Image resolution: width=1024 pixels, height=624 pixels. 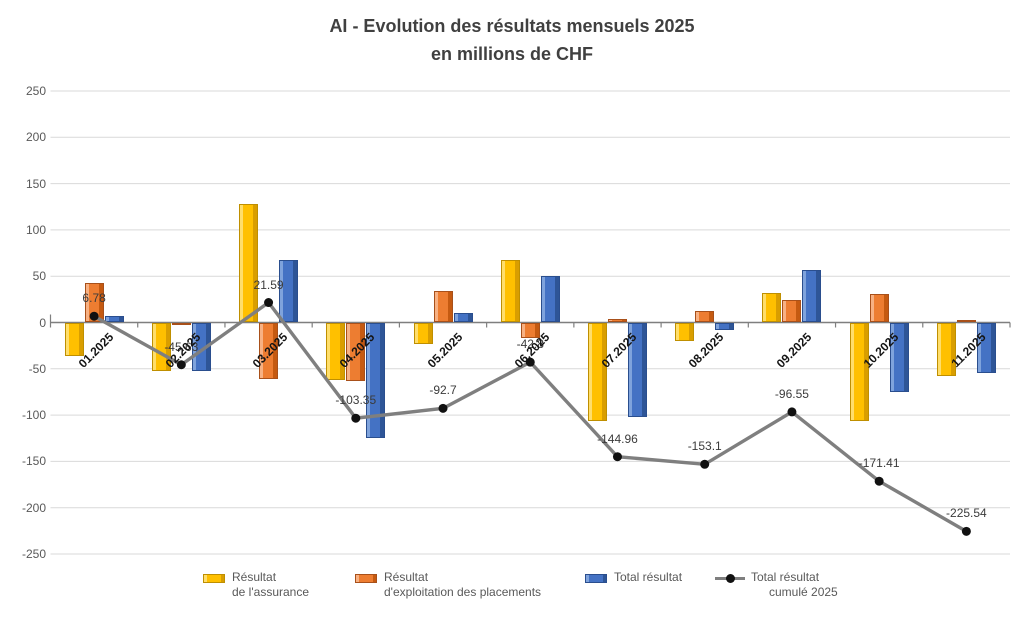 What do you see at coordinates (463, 317) in the screenshot?
I see `bar-total-05.2025` at bounding box center [463, 317].